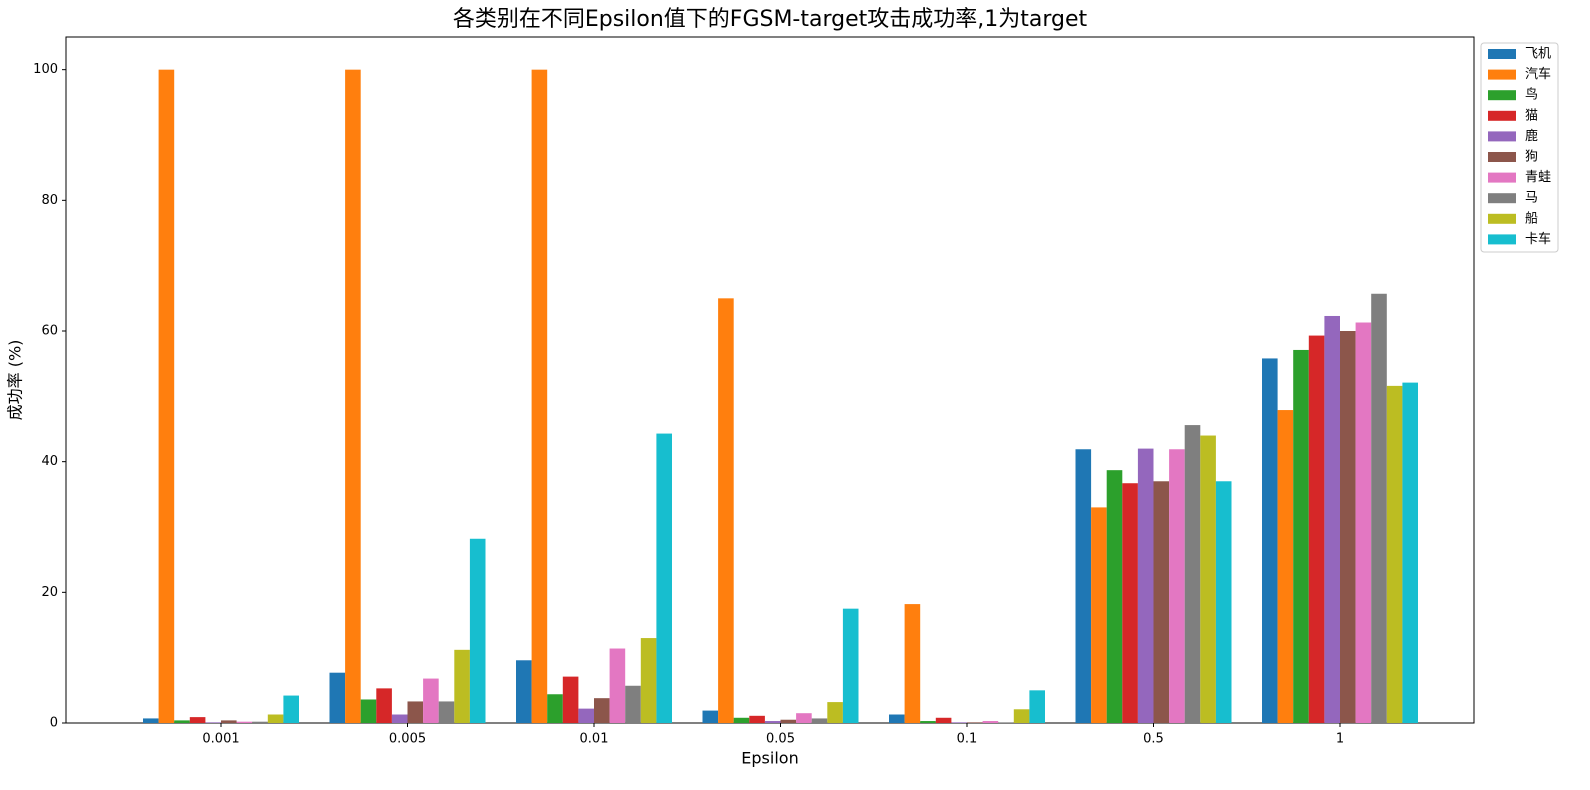  Describe the element at coordinates (1340, 739) in the screenshot. I see `x-tick-label: 1` at that location.